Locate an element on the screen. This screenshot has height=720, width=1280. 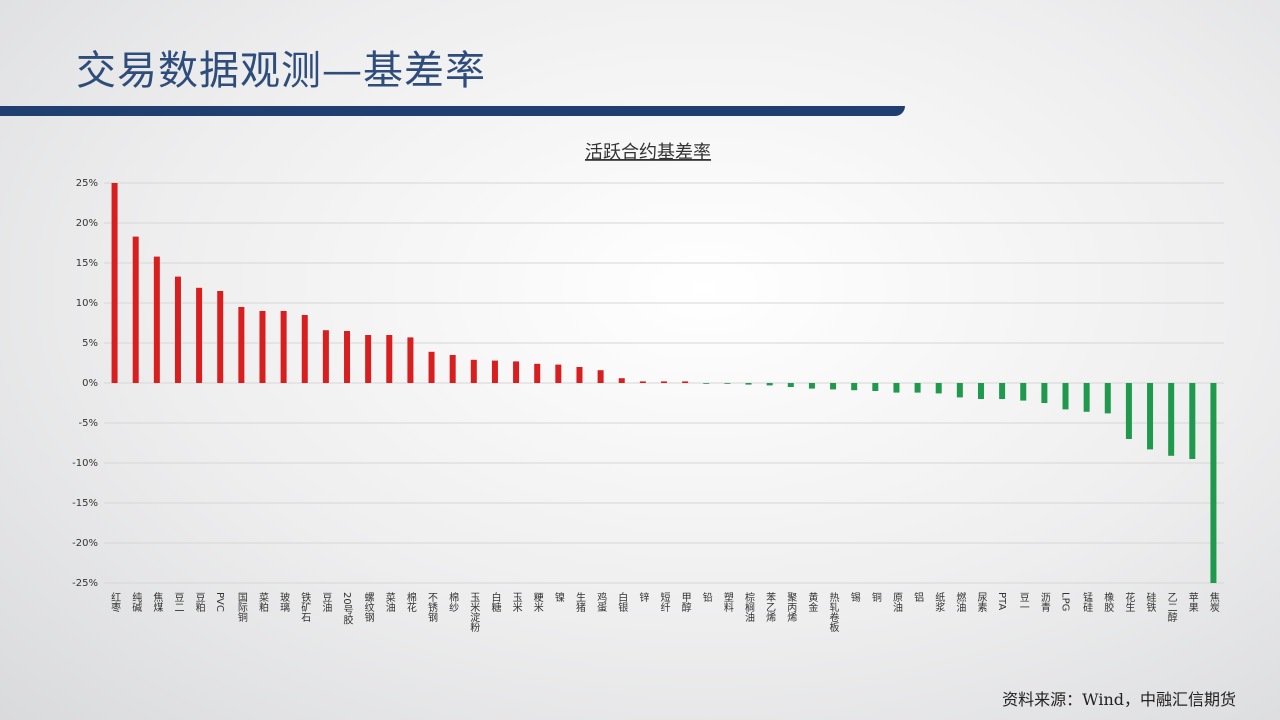
x-tick-label: 棕榈油 is located at coordinates (749, 606).